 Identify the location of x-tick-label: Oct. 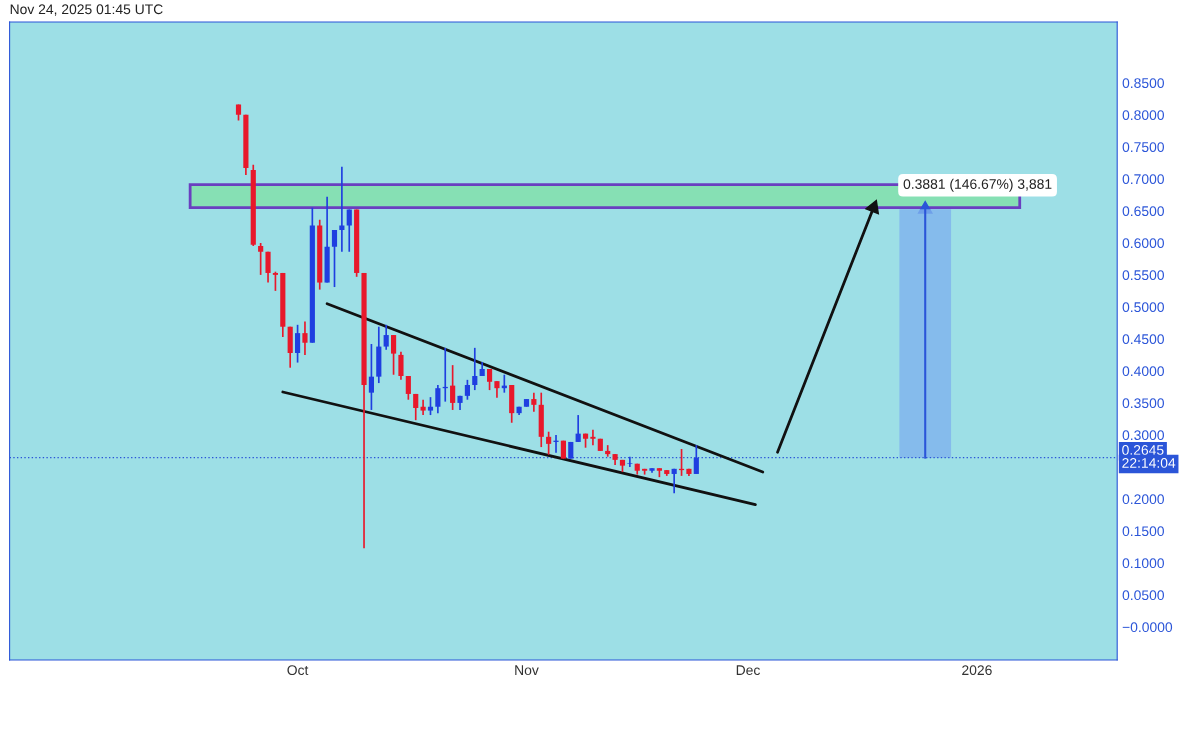
(298, 670).